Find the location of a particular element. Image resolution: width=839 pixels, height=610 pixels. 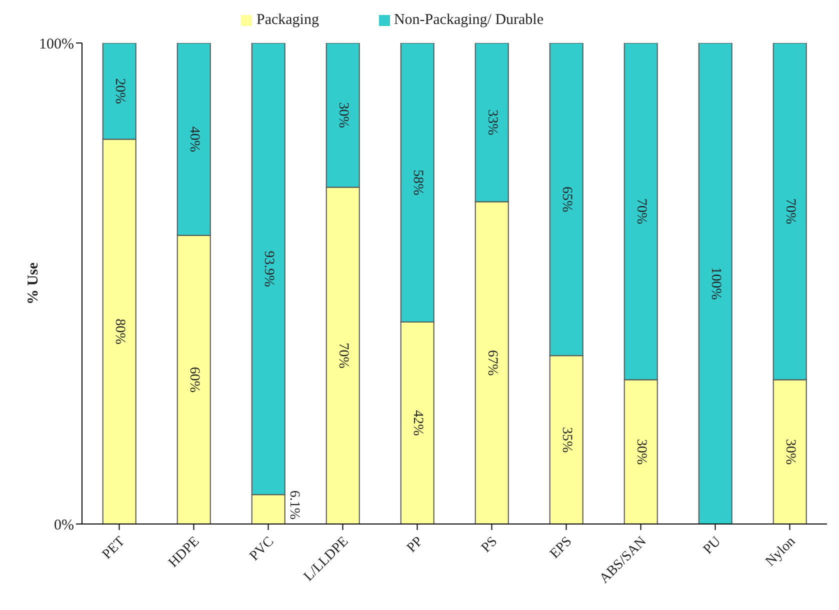

data-label: 67% is located at coordinates (492, 363).